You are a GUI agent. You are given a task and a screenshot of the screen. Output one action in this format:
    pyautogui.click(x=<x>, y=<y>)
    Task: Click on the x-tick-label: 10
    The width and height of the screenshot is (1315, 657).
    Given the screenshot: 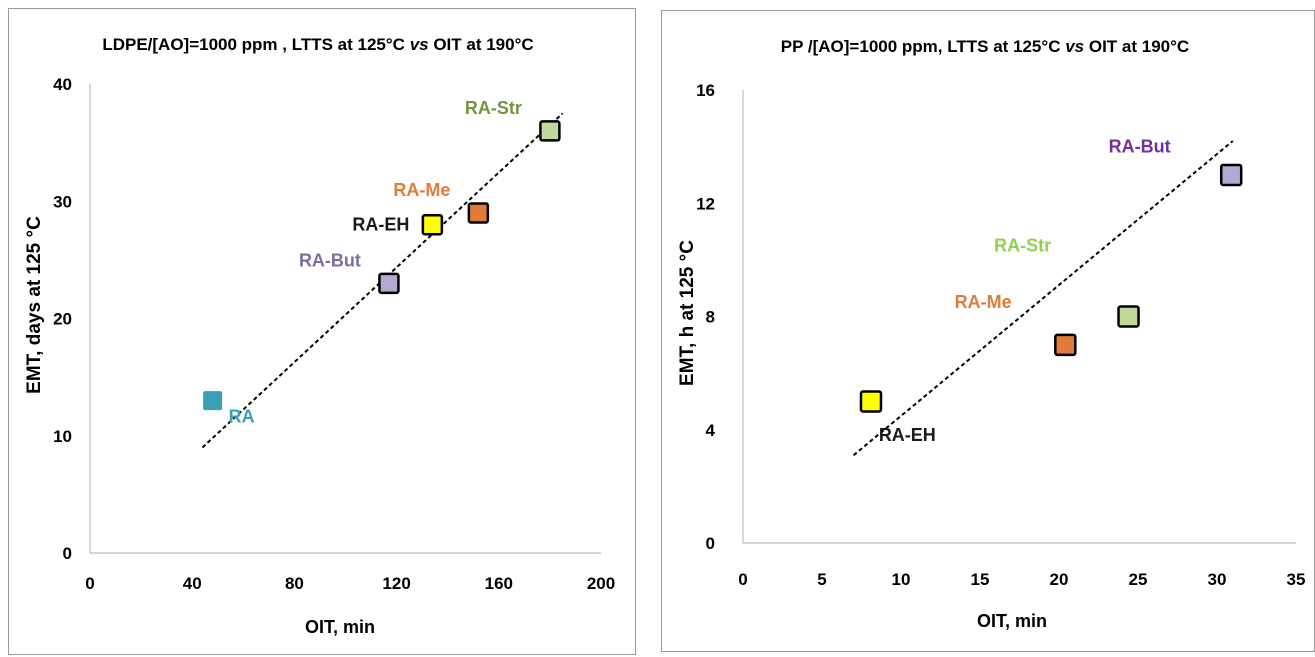 What is the action you would take?
    pyautogui.click(x=901, y=579)
    